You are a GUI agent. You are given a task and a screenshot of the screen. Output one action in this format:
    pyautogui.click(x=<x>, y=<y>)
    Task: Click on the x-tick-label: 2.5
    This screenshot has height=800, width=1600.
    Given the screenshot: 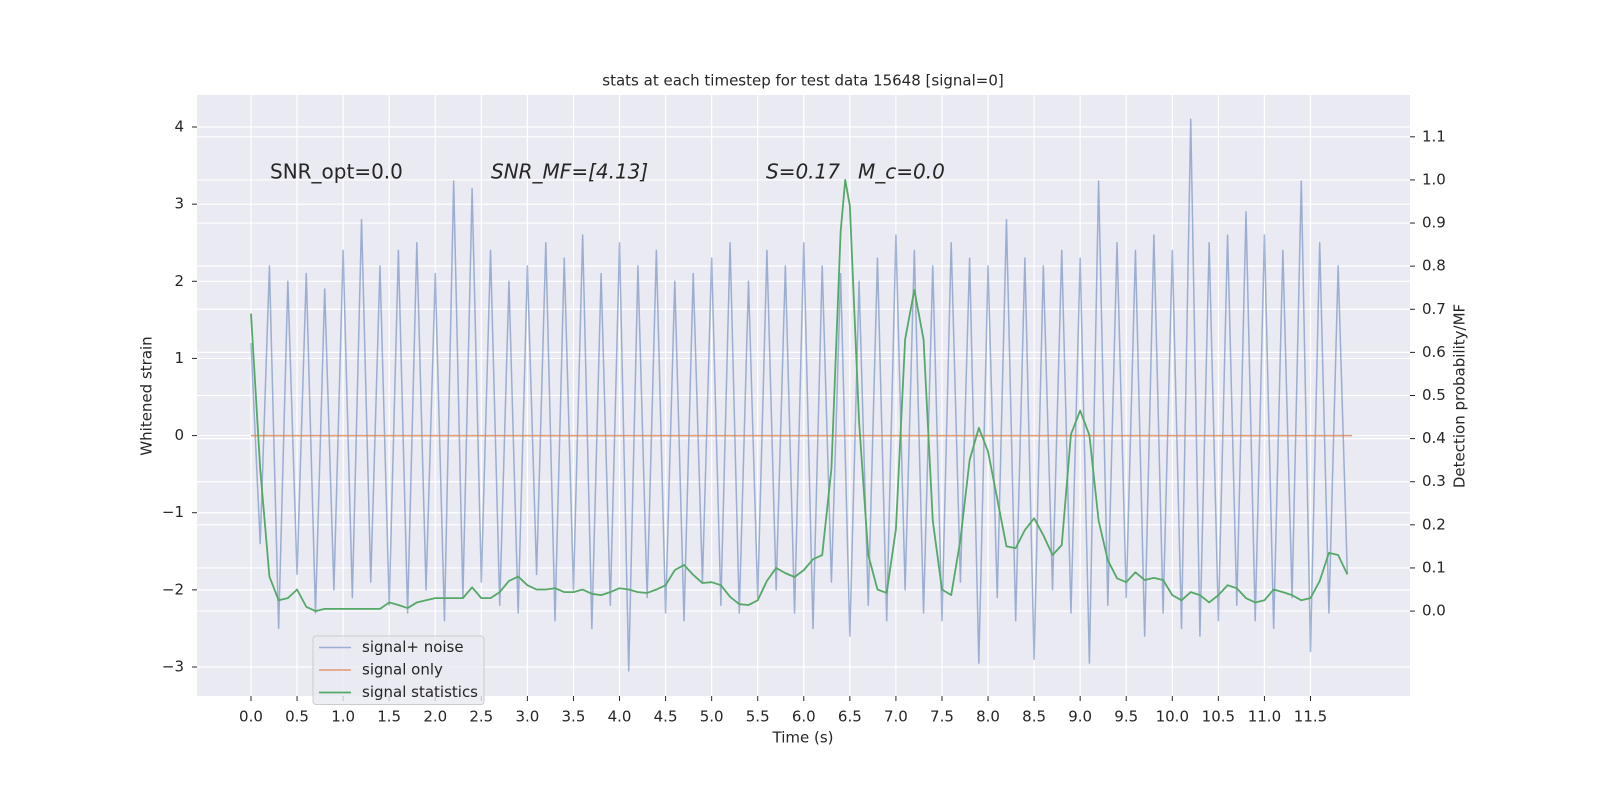 What is the action you would take?
    pyautogui.click(x=481, y=717)
    